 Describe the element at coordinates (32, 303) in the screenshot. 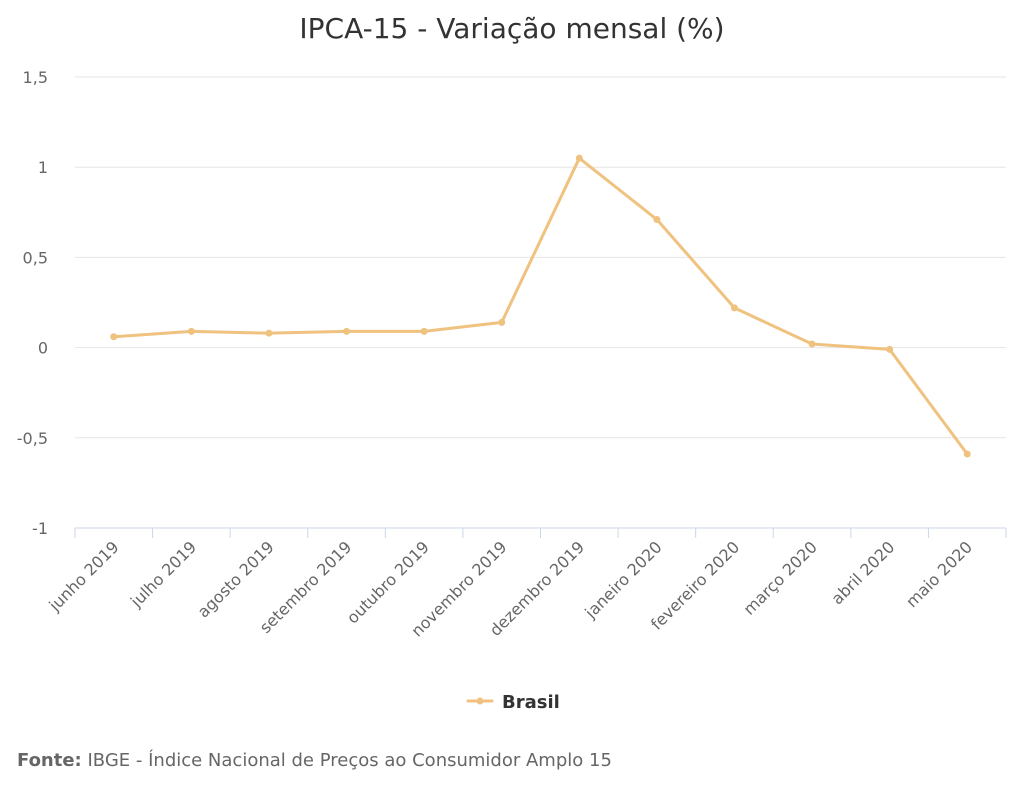

I see `y-axis-tick-labels: -1 -0,5 0 0,5 1 1,5` at that location.